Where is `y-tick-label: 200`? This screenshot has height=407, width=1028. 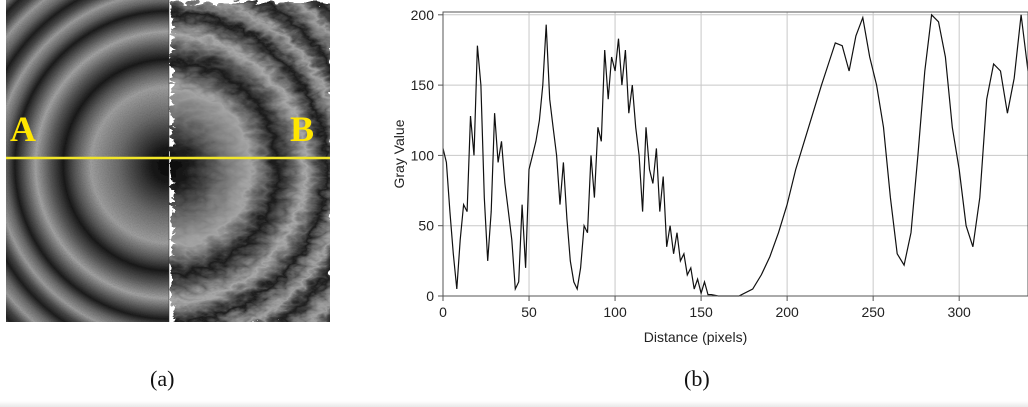 y-tick-label: 200 is located at coordinates (423, 15).